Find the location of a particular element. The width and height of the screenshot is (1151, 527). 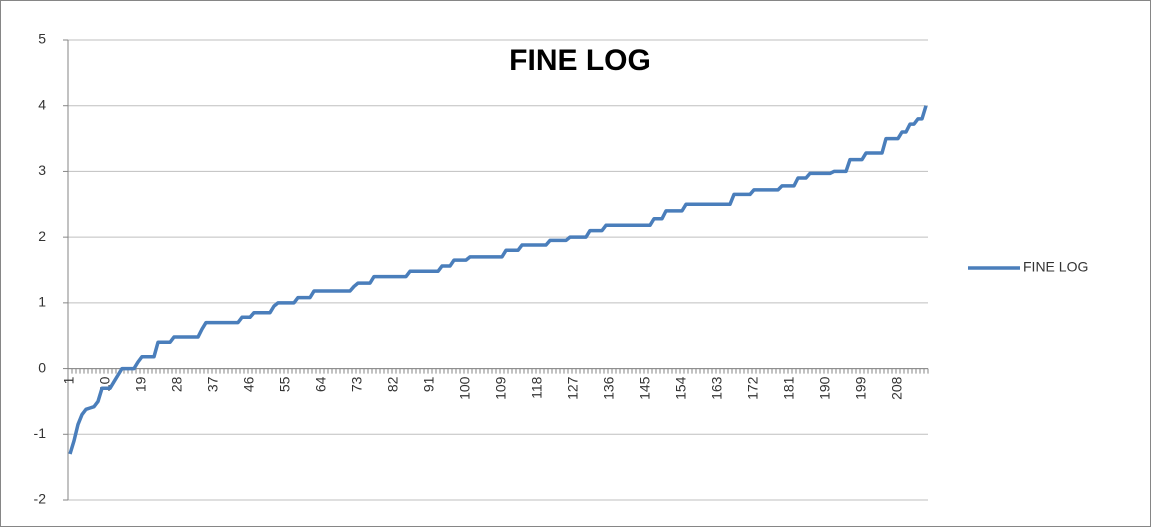

x-tick-label: 28 is located at coordinates (177, 384).